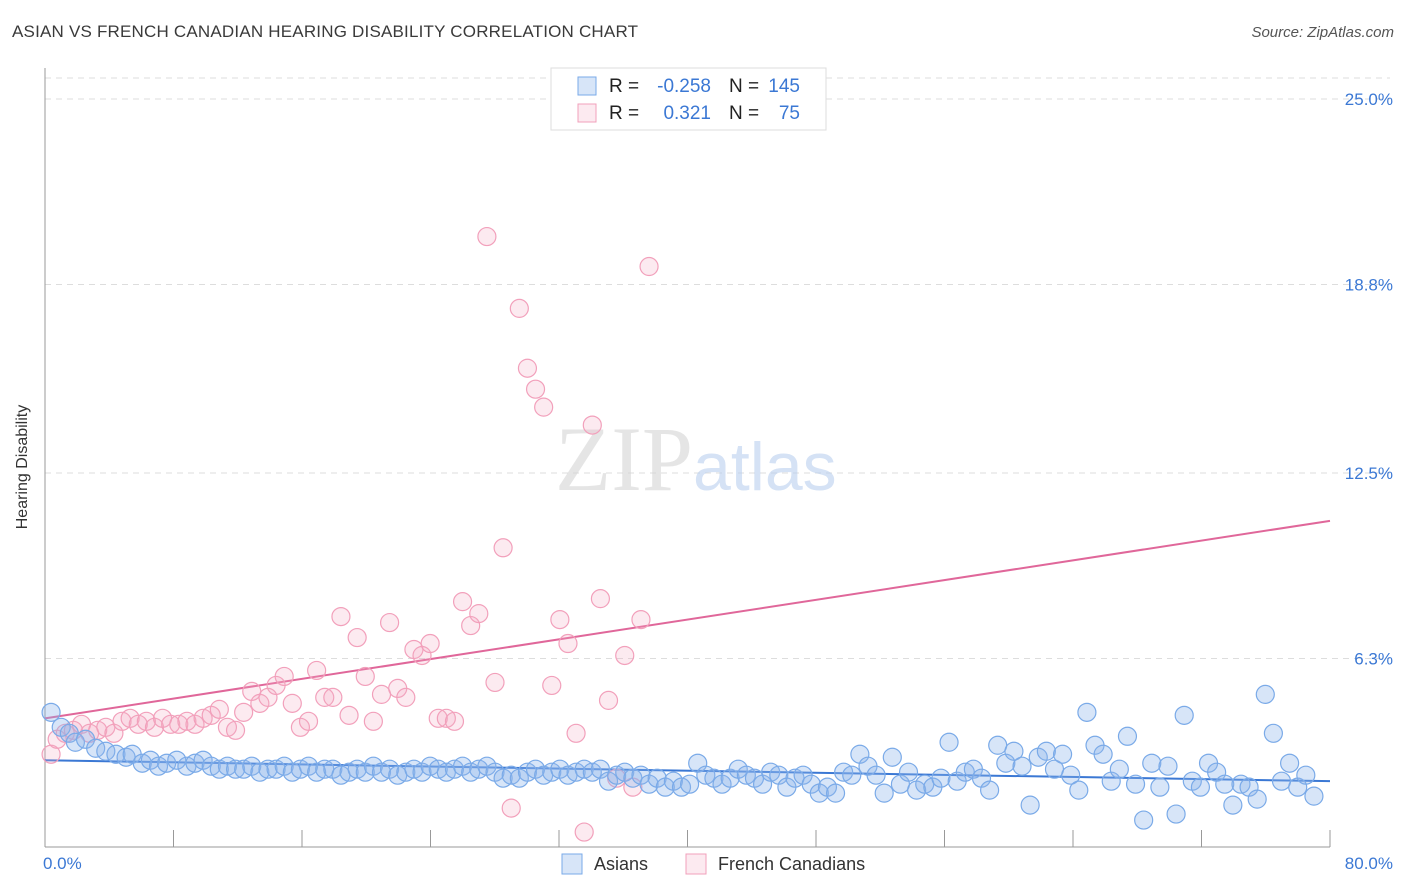 Image resolution: width=1406 pixels, height=892 pixels. Describe the element at coordinates (696, 459) in the screenshot. I see `watermark: ZIPatlas` at that location.